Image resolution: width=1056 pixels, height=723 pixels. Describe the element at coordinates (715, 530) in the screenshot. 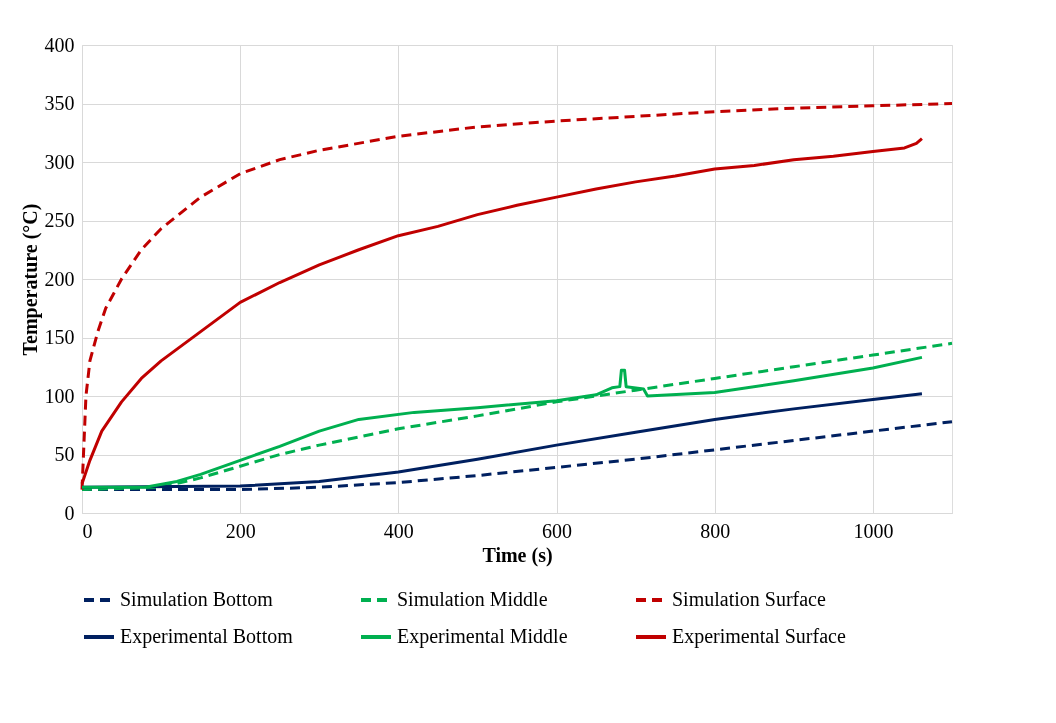

I see `x-tick-label: 800` at that location.